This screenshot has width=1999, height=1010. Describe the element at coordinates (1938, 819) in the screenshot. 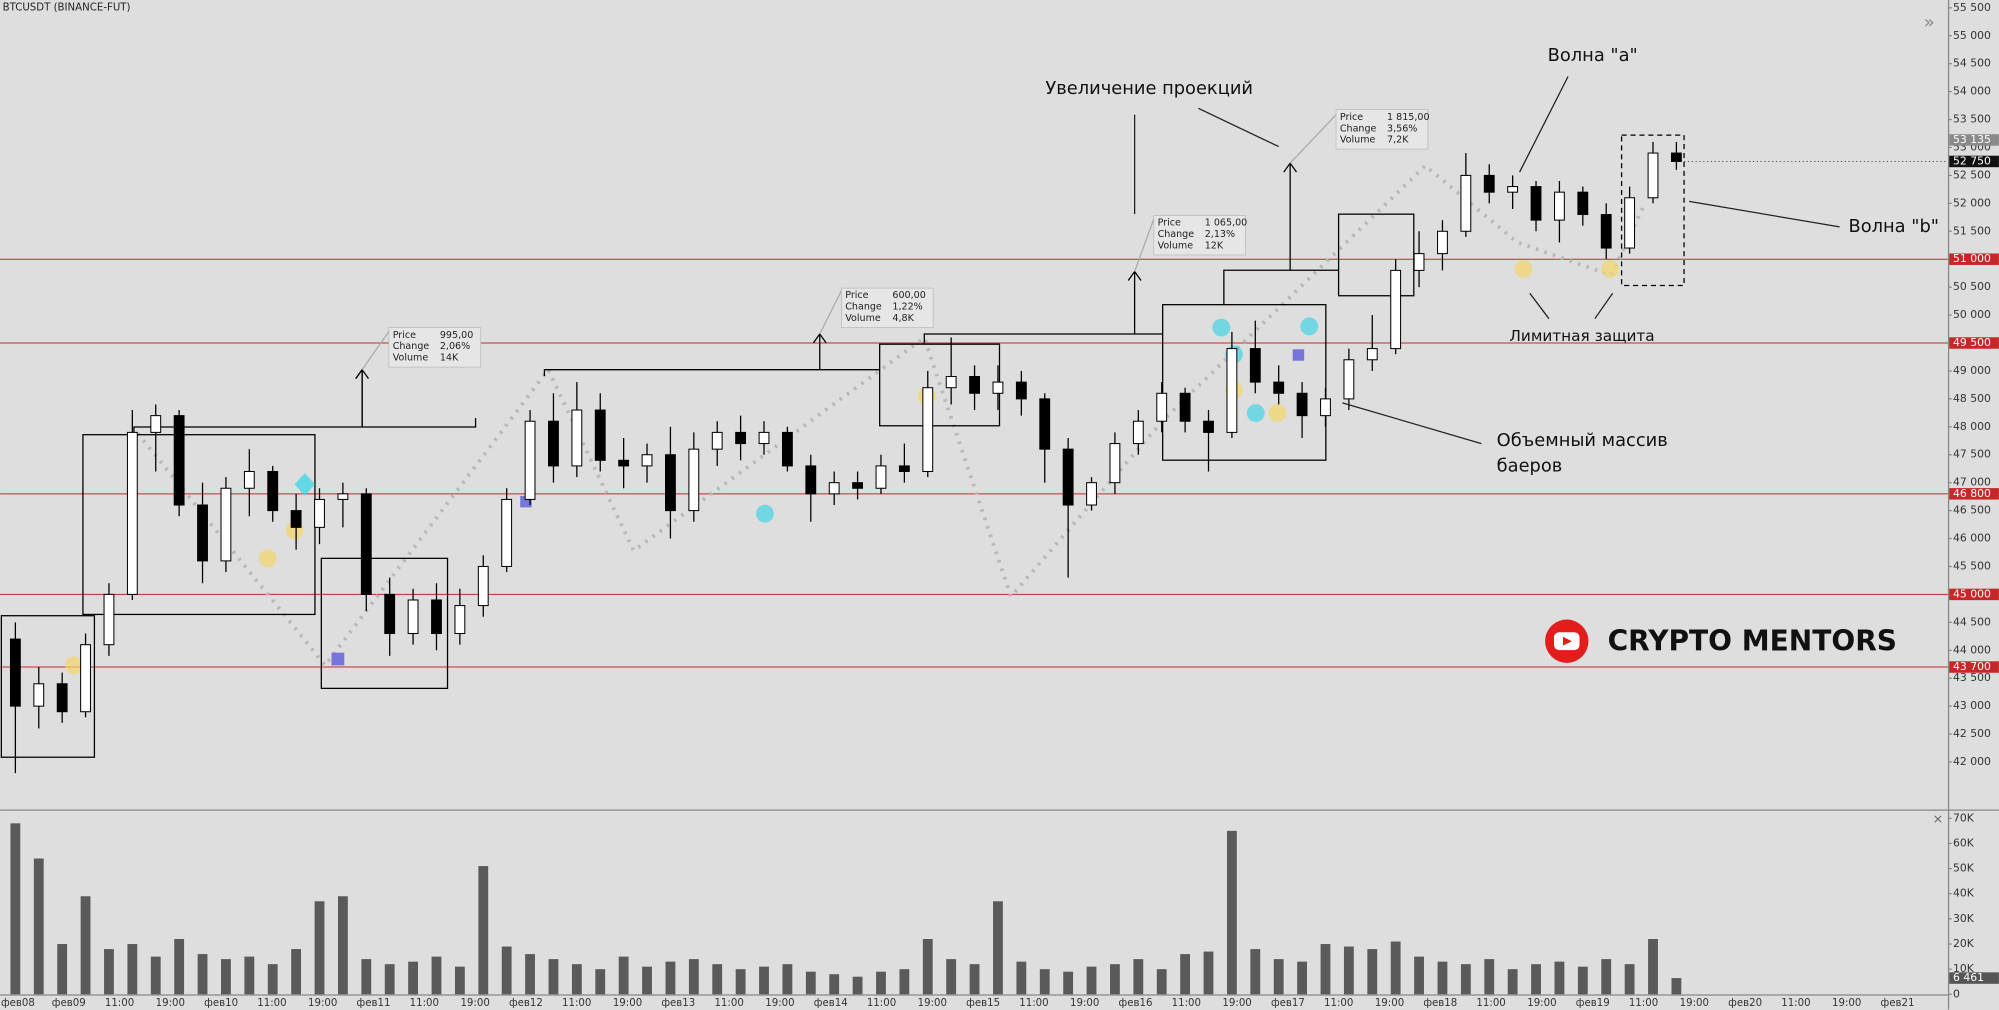

I see `close-pane-button: ×` at that location.